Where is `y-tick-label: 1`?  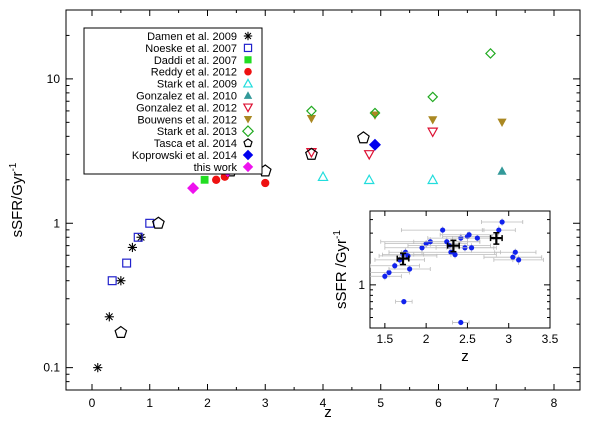
y-tick-label: 1 is located at coordinates (56, 223).